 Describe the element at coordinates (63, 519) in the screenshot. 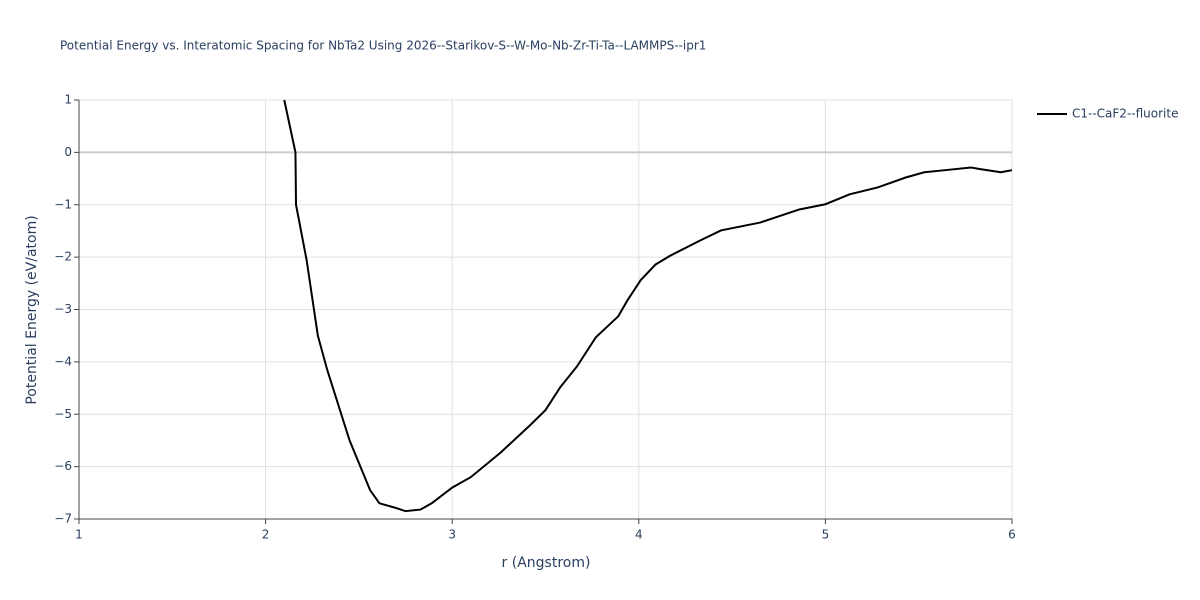

I see `y-tick-label: −7` at that location.